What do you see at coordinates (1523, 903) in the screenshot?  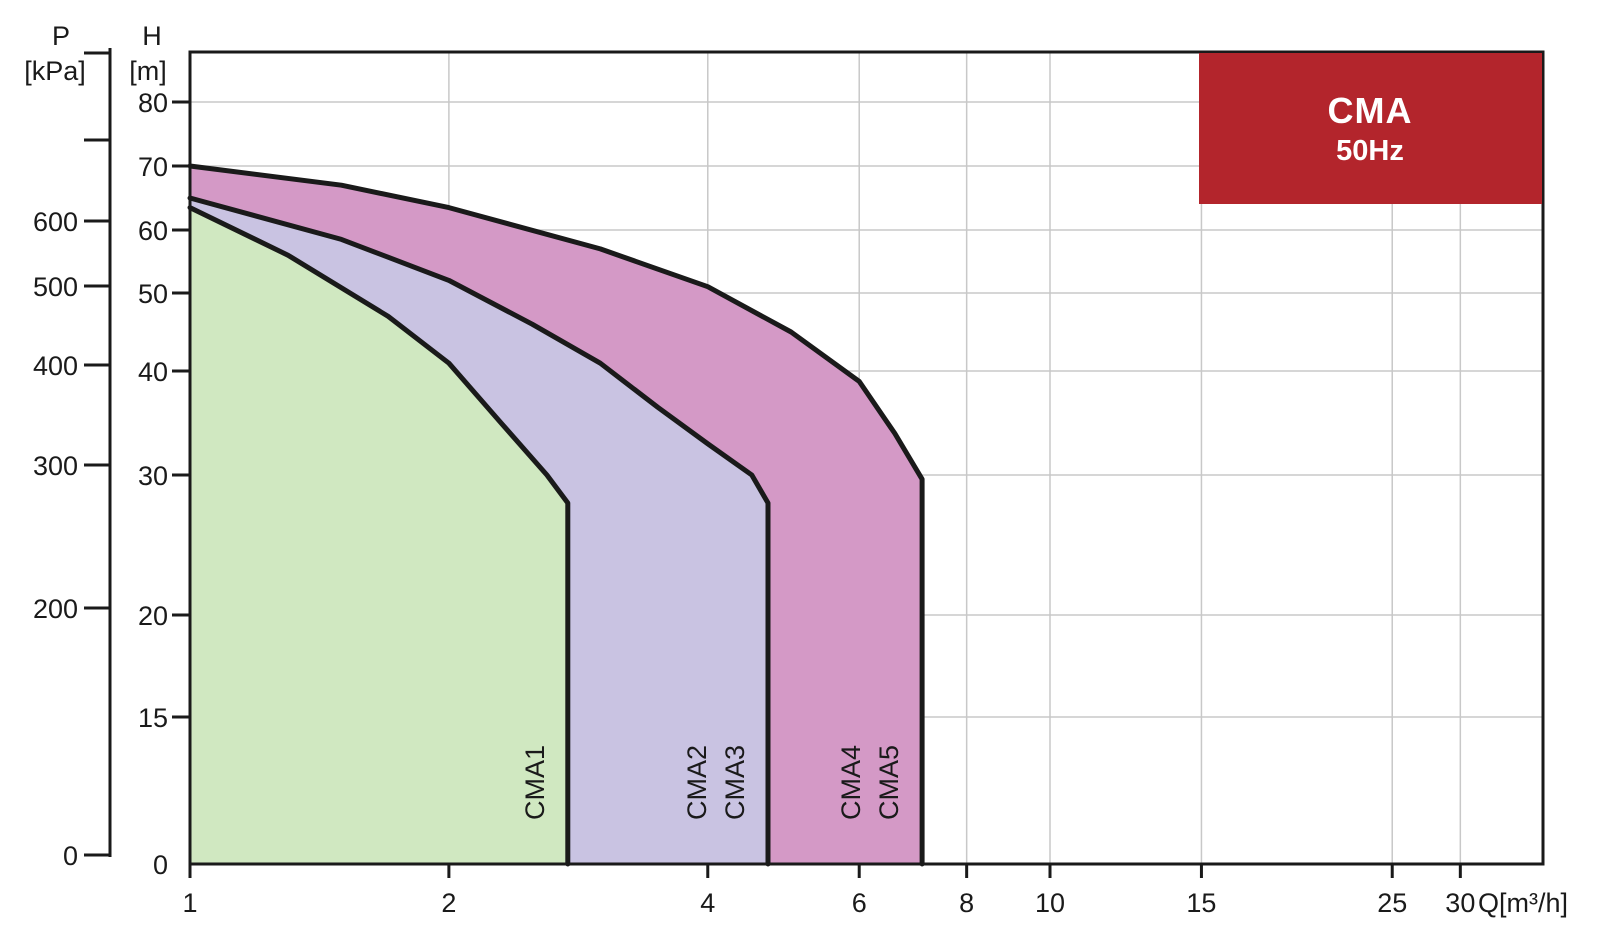 I see `flow-axis-title: Q[m³/h]` at bounding box center [1523, 903].